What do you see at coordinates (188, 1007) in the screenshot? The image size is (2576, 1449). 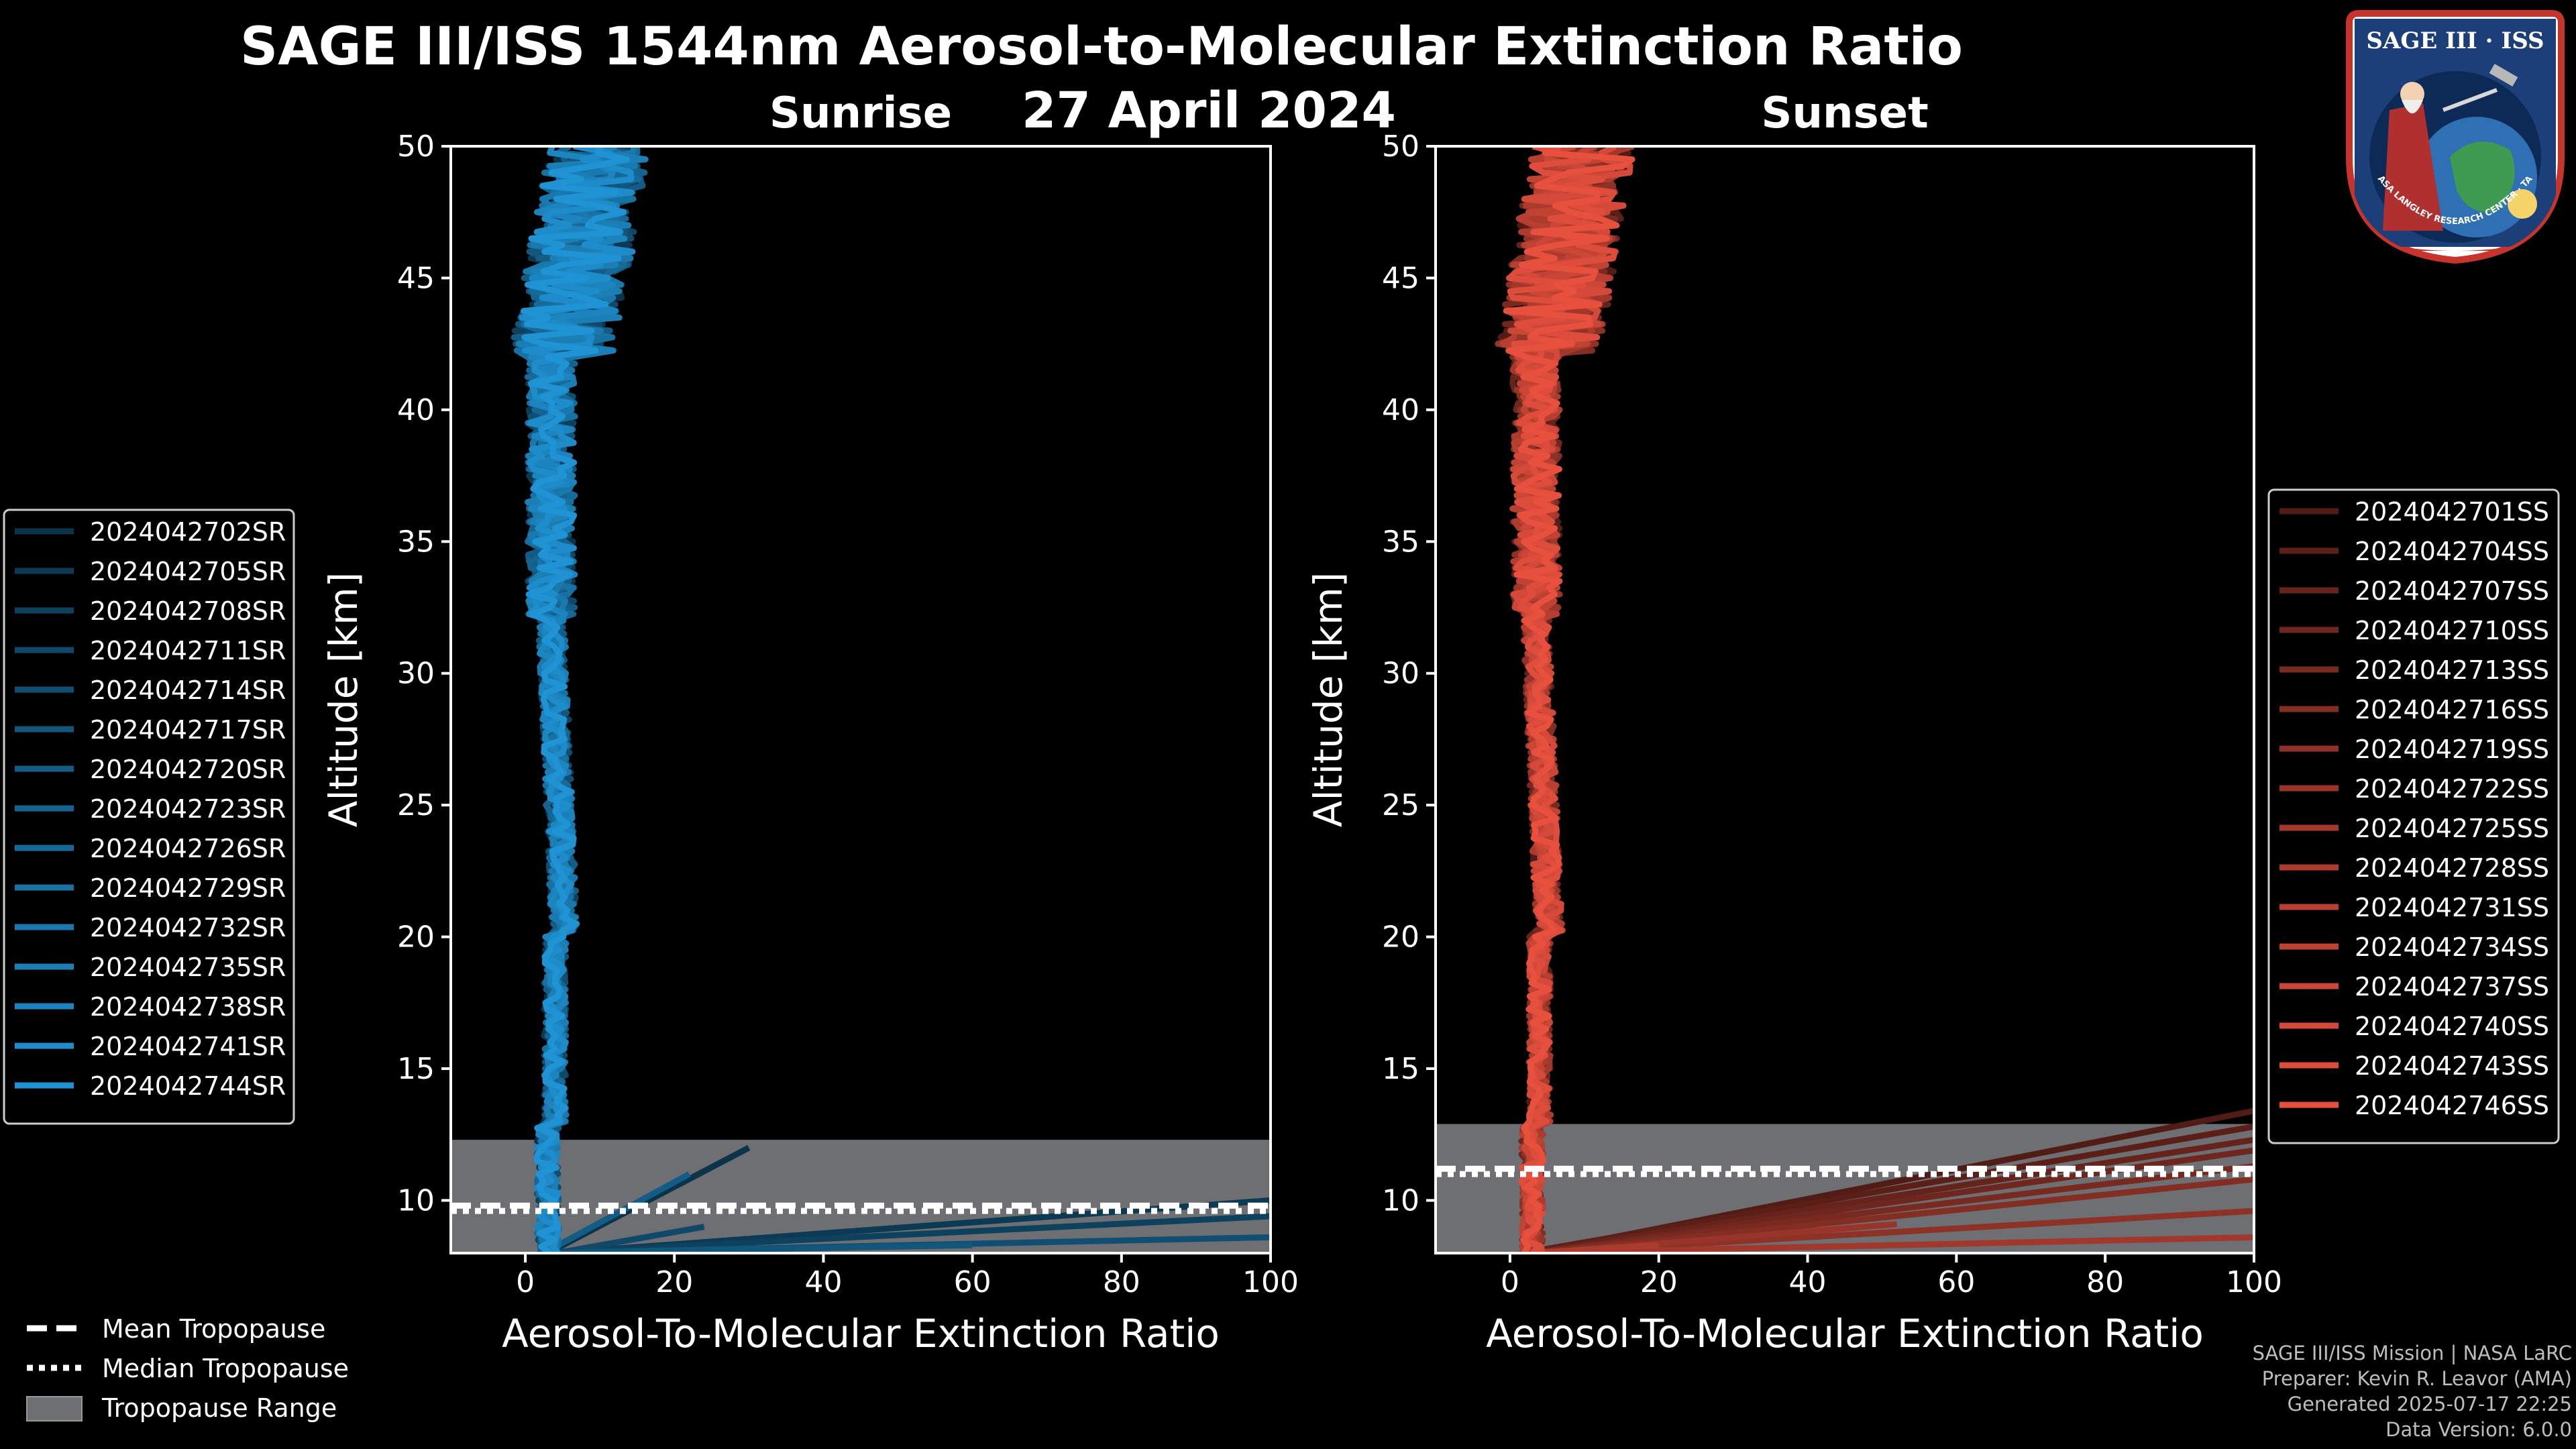 I see `legend-entry: 2024042738SR` at bounding box center [188, 1007].